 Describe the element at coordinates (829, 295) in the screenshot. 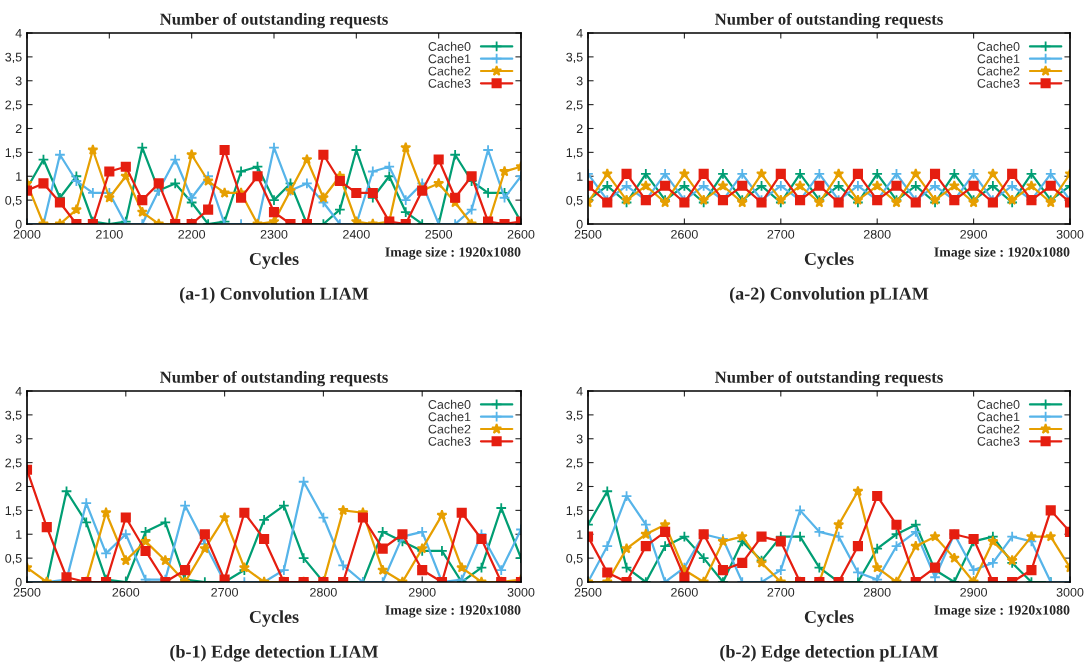

I see `text: (a-2) Convolution pLIAM` at that location.